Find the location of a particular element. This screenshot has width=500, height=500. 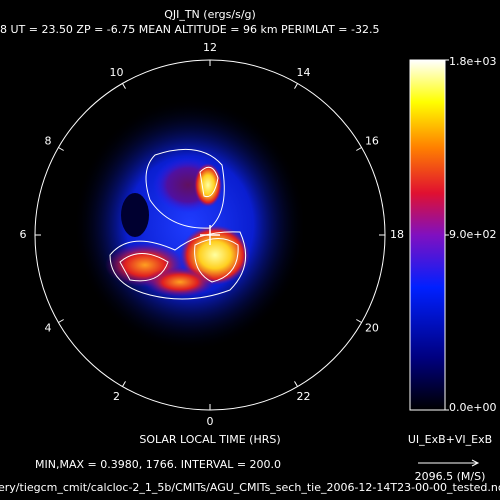

colorbar is located at coordinates (427, 235).